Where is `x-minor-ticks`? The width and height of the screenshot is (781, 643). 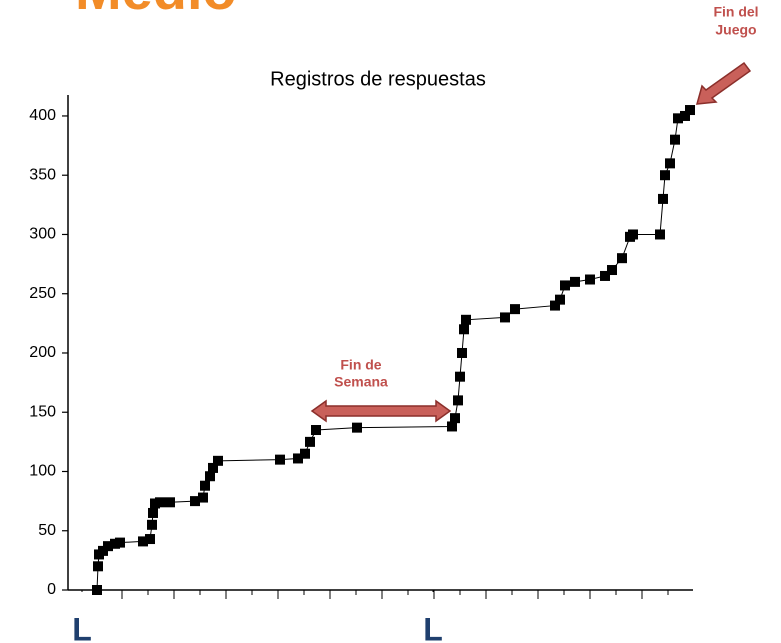 x-minor-ticks is located at coordinates (382, 594).